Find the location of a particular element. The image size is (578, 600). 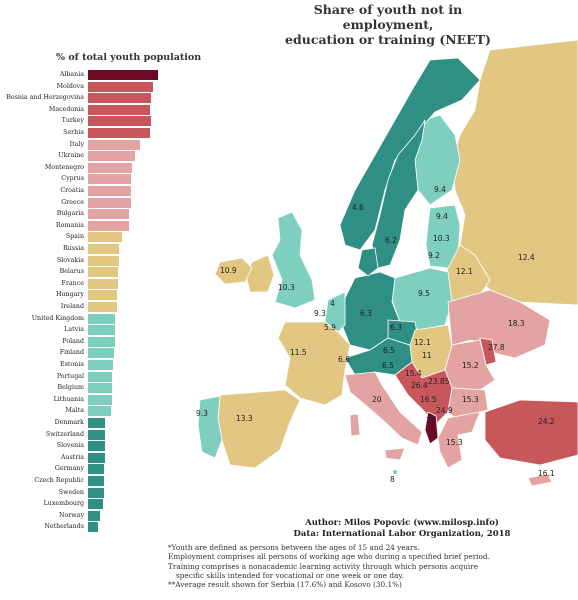

bar-label: Austria is located at coordinates (72, 457).